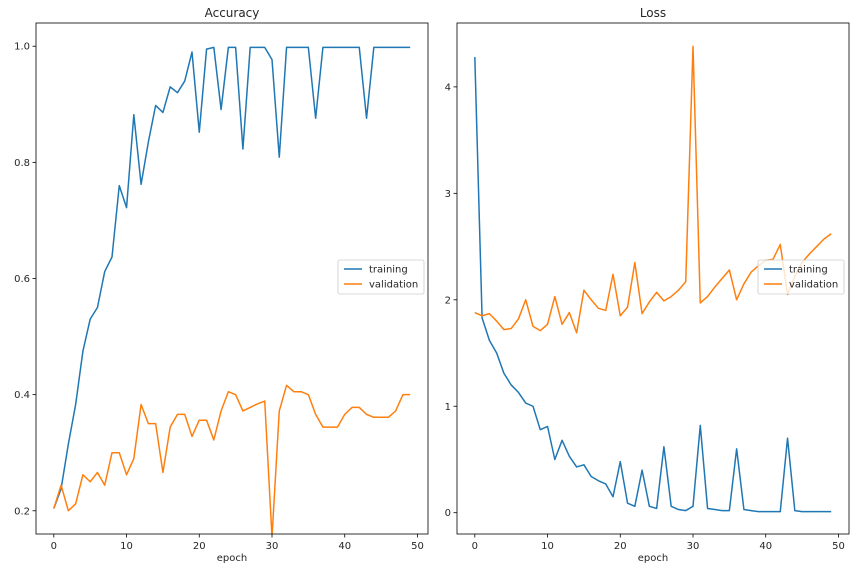  What do you see at coordinates (22, 279) in the screenshot?
I see `y-tick-label: 0.6` at bounding box center [22, 279].